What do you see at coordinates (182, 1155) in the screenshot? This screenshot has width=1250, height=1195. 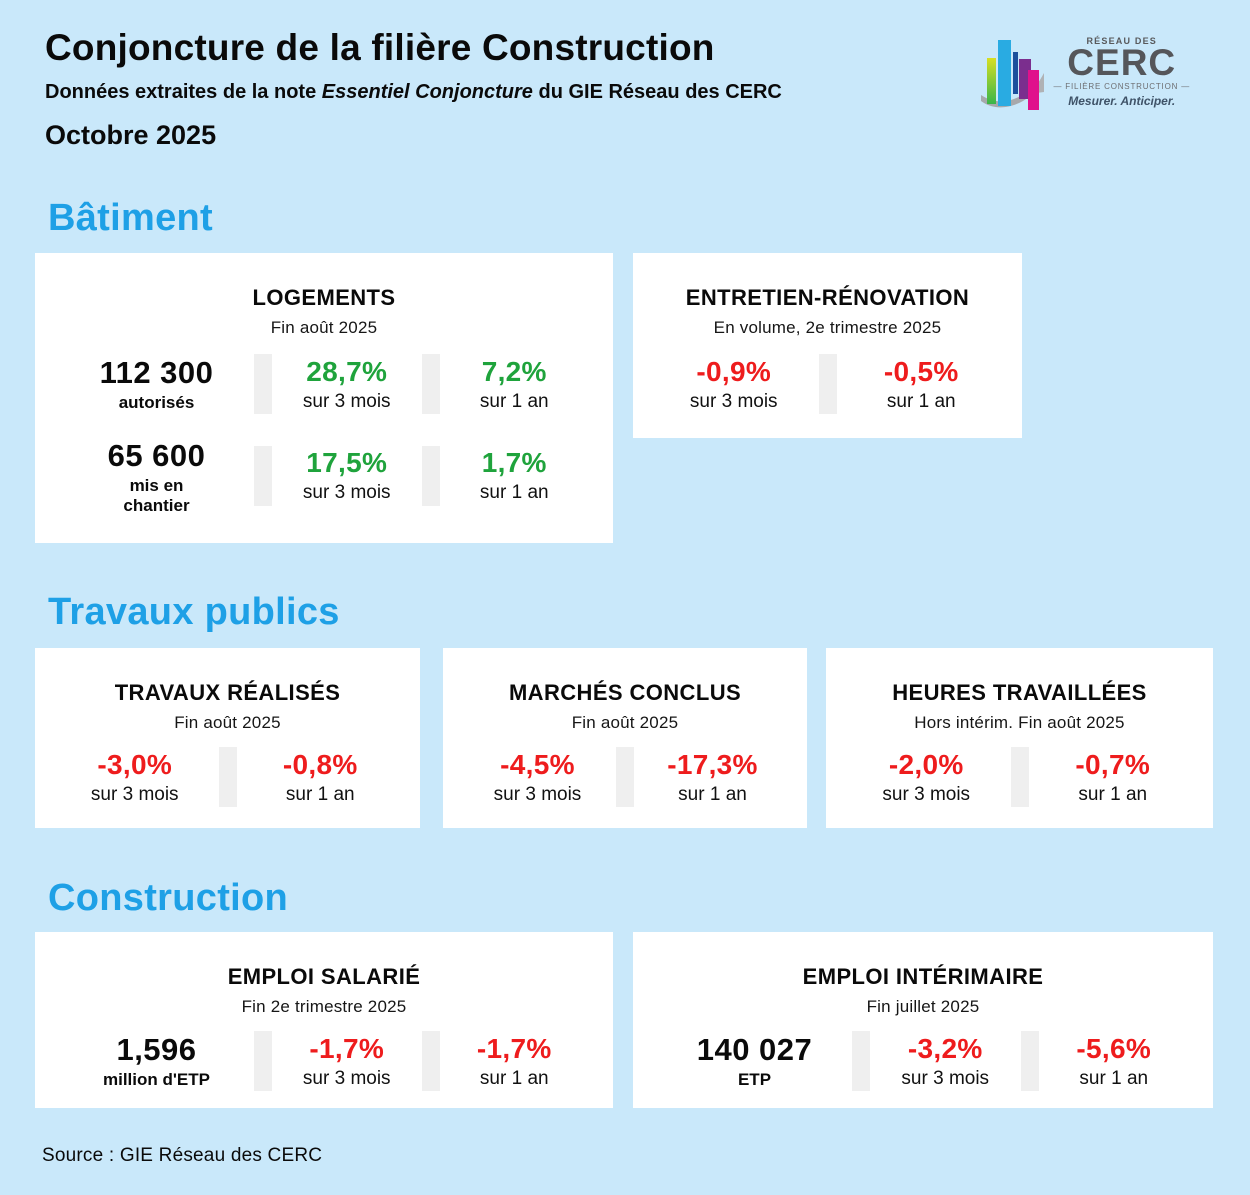 I see `footer-source: Source : GIE Réseau des CERC` at bounding box center [182, 1155].